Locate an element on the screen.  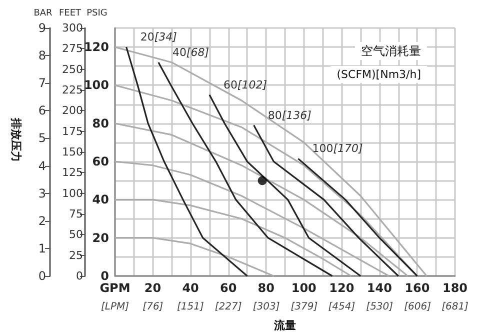
x-tick-label: 120 is located at coordinates (341, 288).